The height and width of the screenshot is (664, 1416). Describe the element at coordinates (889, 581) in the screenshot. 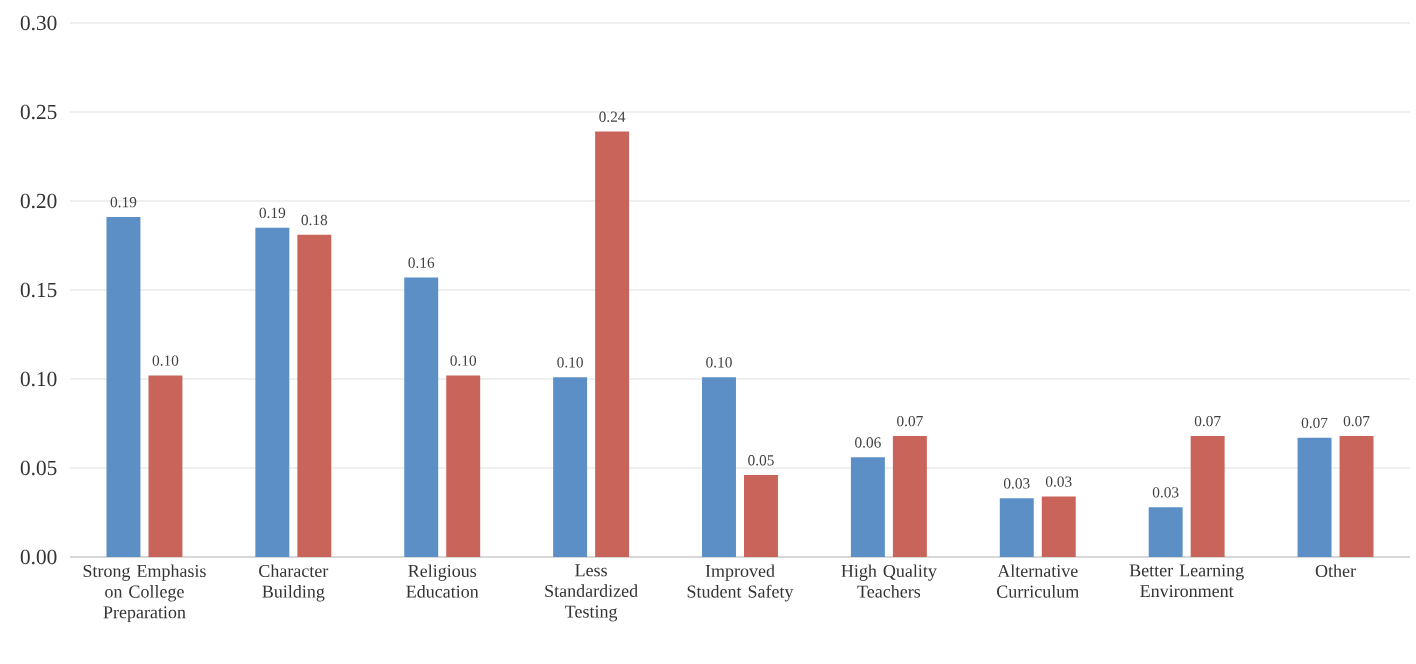

I see `x-tick-label: High Quality Teachers` at that location.